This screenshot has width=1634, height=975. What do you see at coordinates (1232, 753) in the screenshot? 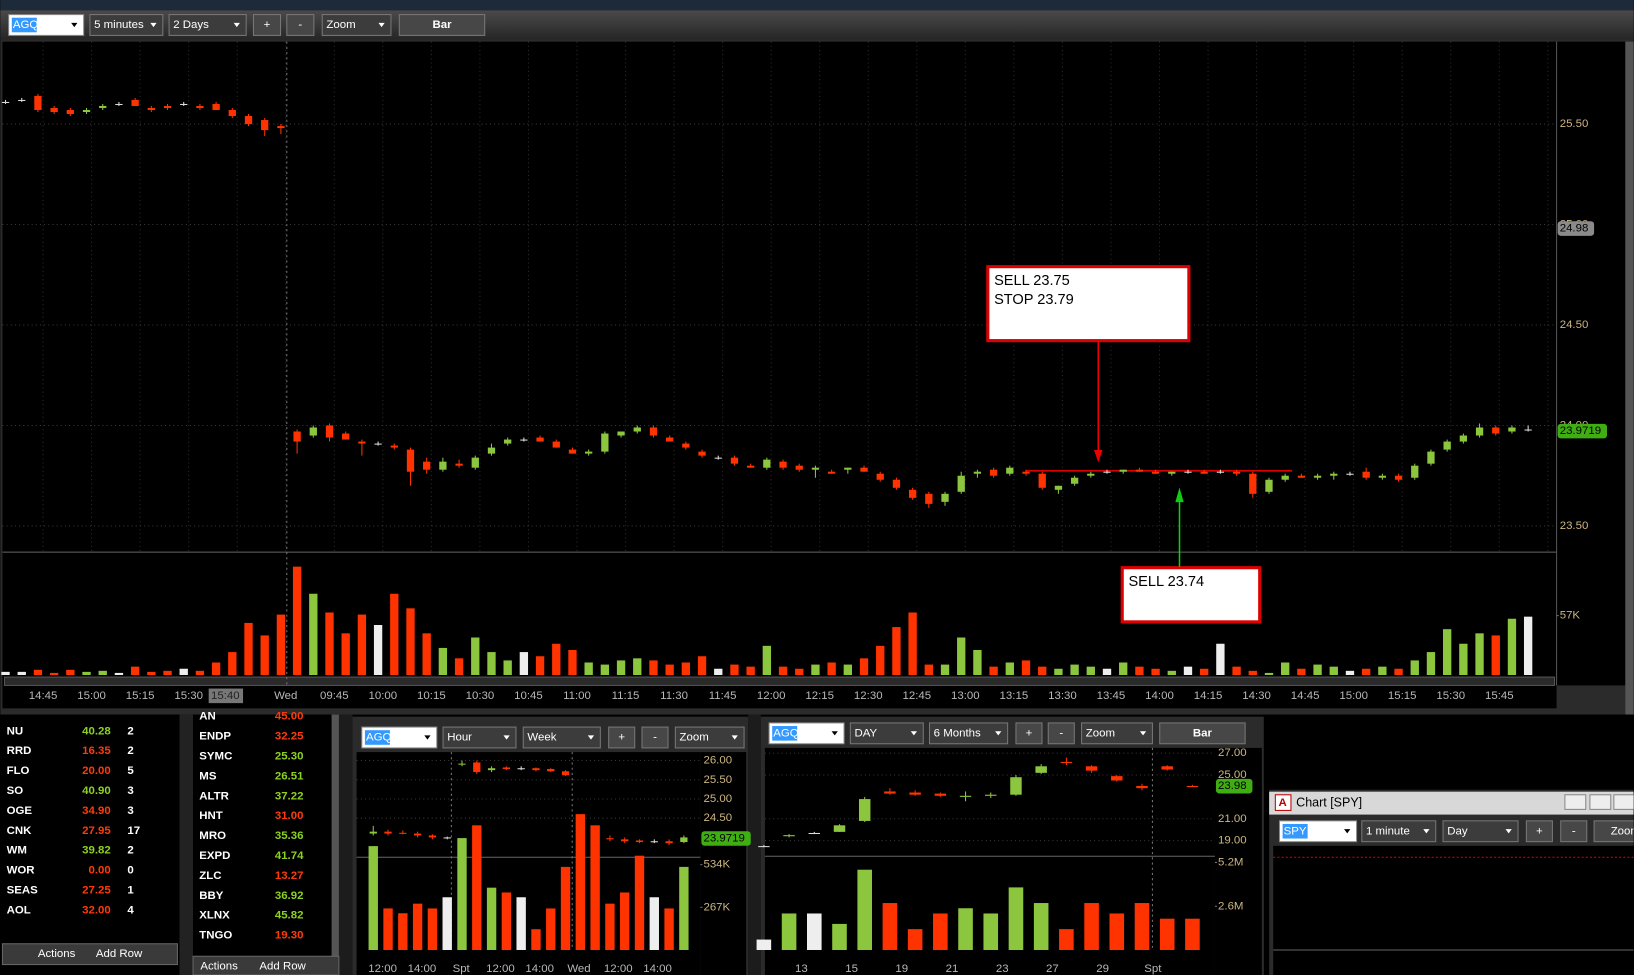
I see `y-tick-label: 27.00` at bounding box center [1232, 753].